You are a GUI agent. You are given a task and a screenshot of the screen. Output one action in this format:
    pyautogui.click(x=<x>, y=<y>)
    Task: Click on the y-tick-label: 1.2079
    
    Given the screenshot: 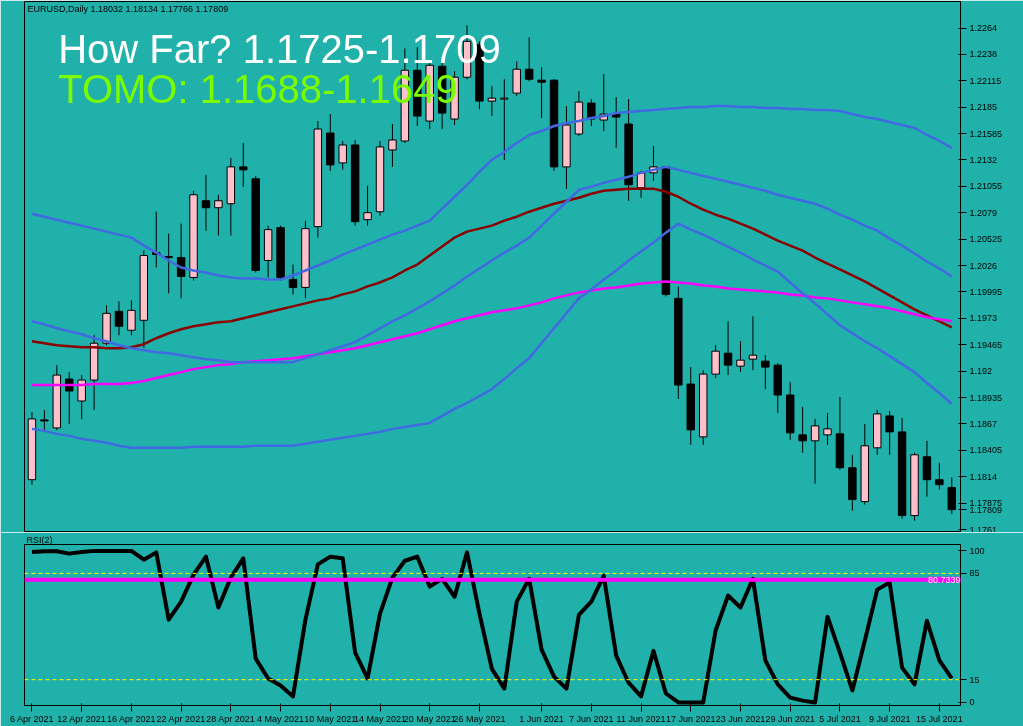 What is the action you would take?
    pyautogui.click(x=983, y=212)
    